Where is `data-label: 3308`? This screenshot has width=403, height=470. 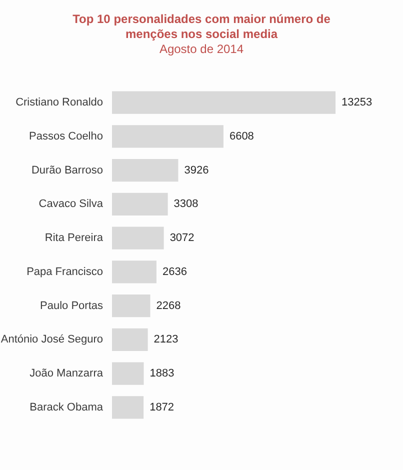
data-label: 3308 is located at coordinates (186, 204).